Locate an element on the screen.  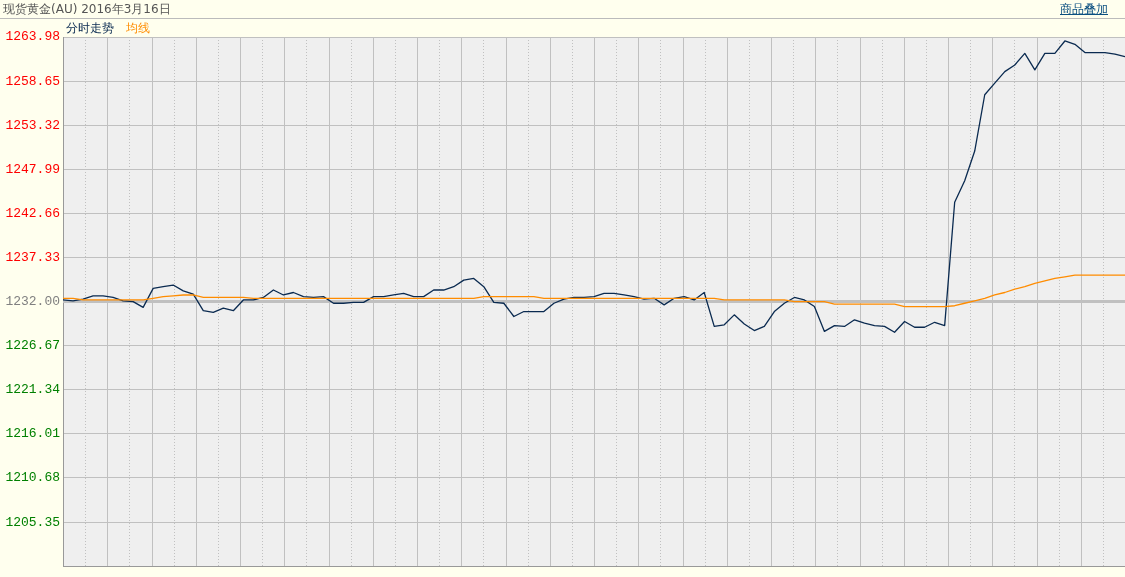
y-tick-label: 1205.35 is located at coordinates (32, 522).